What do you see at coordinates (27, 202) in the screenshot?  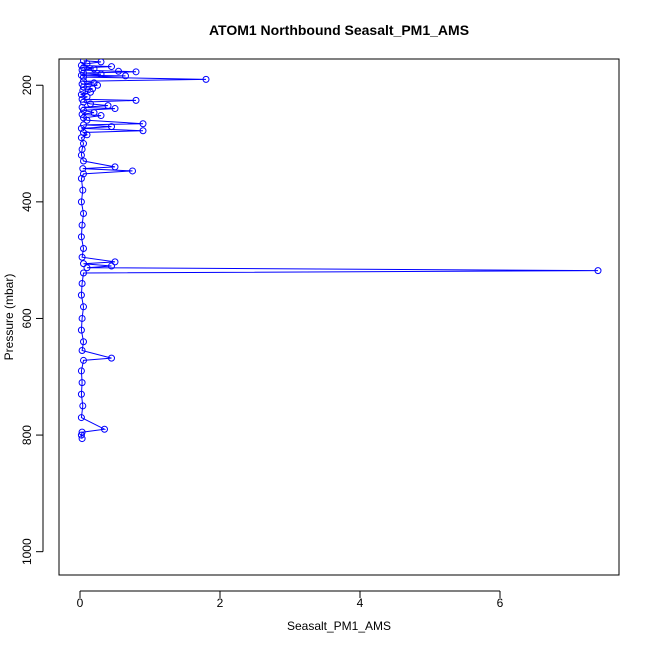 I see `y-tick-label: 400` at bounding box center [27, 202].